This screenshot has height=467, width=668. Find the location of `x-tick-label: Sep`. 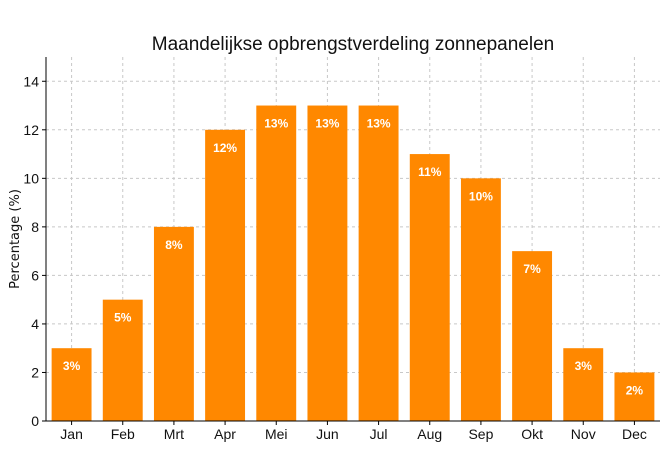

x-tick-label: Sep is located at coordinates (480, 434).